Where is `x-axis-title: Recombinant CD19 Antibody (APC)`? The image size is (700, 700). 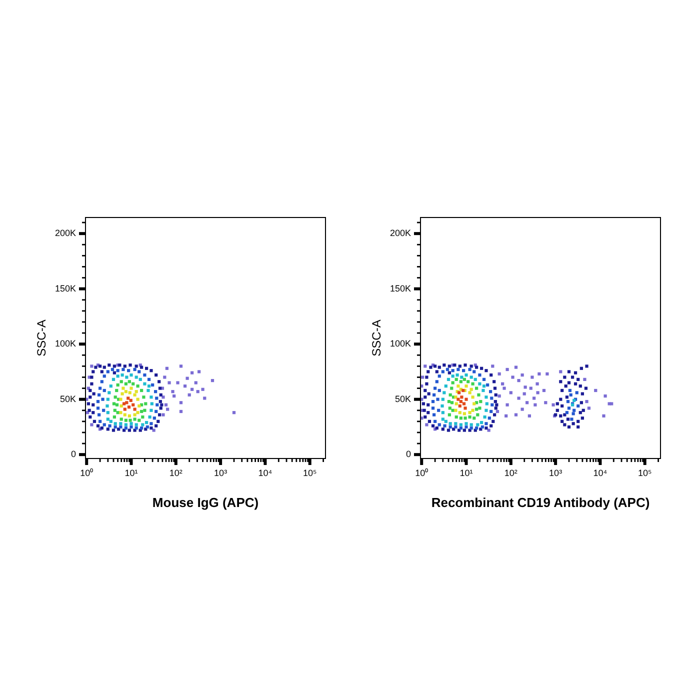 x-axis-title: Recombinant CD19 Antibody (APC) is located at coordinates (540, 502).